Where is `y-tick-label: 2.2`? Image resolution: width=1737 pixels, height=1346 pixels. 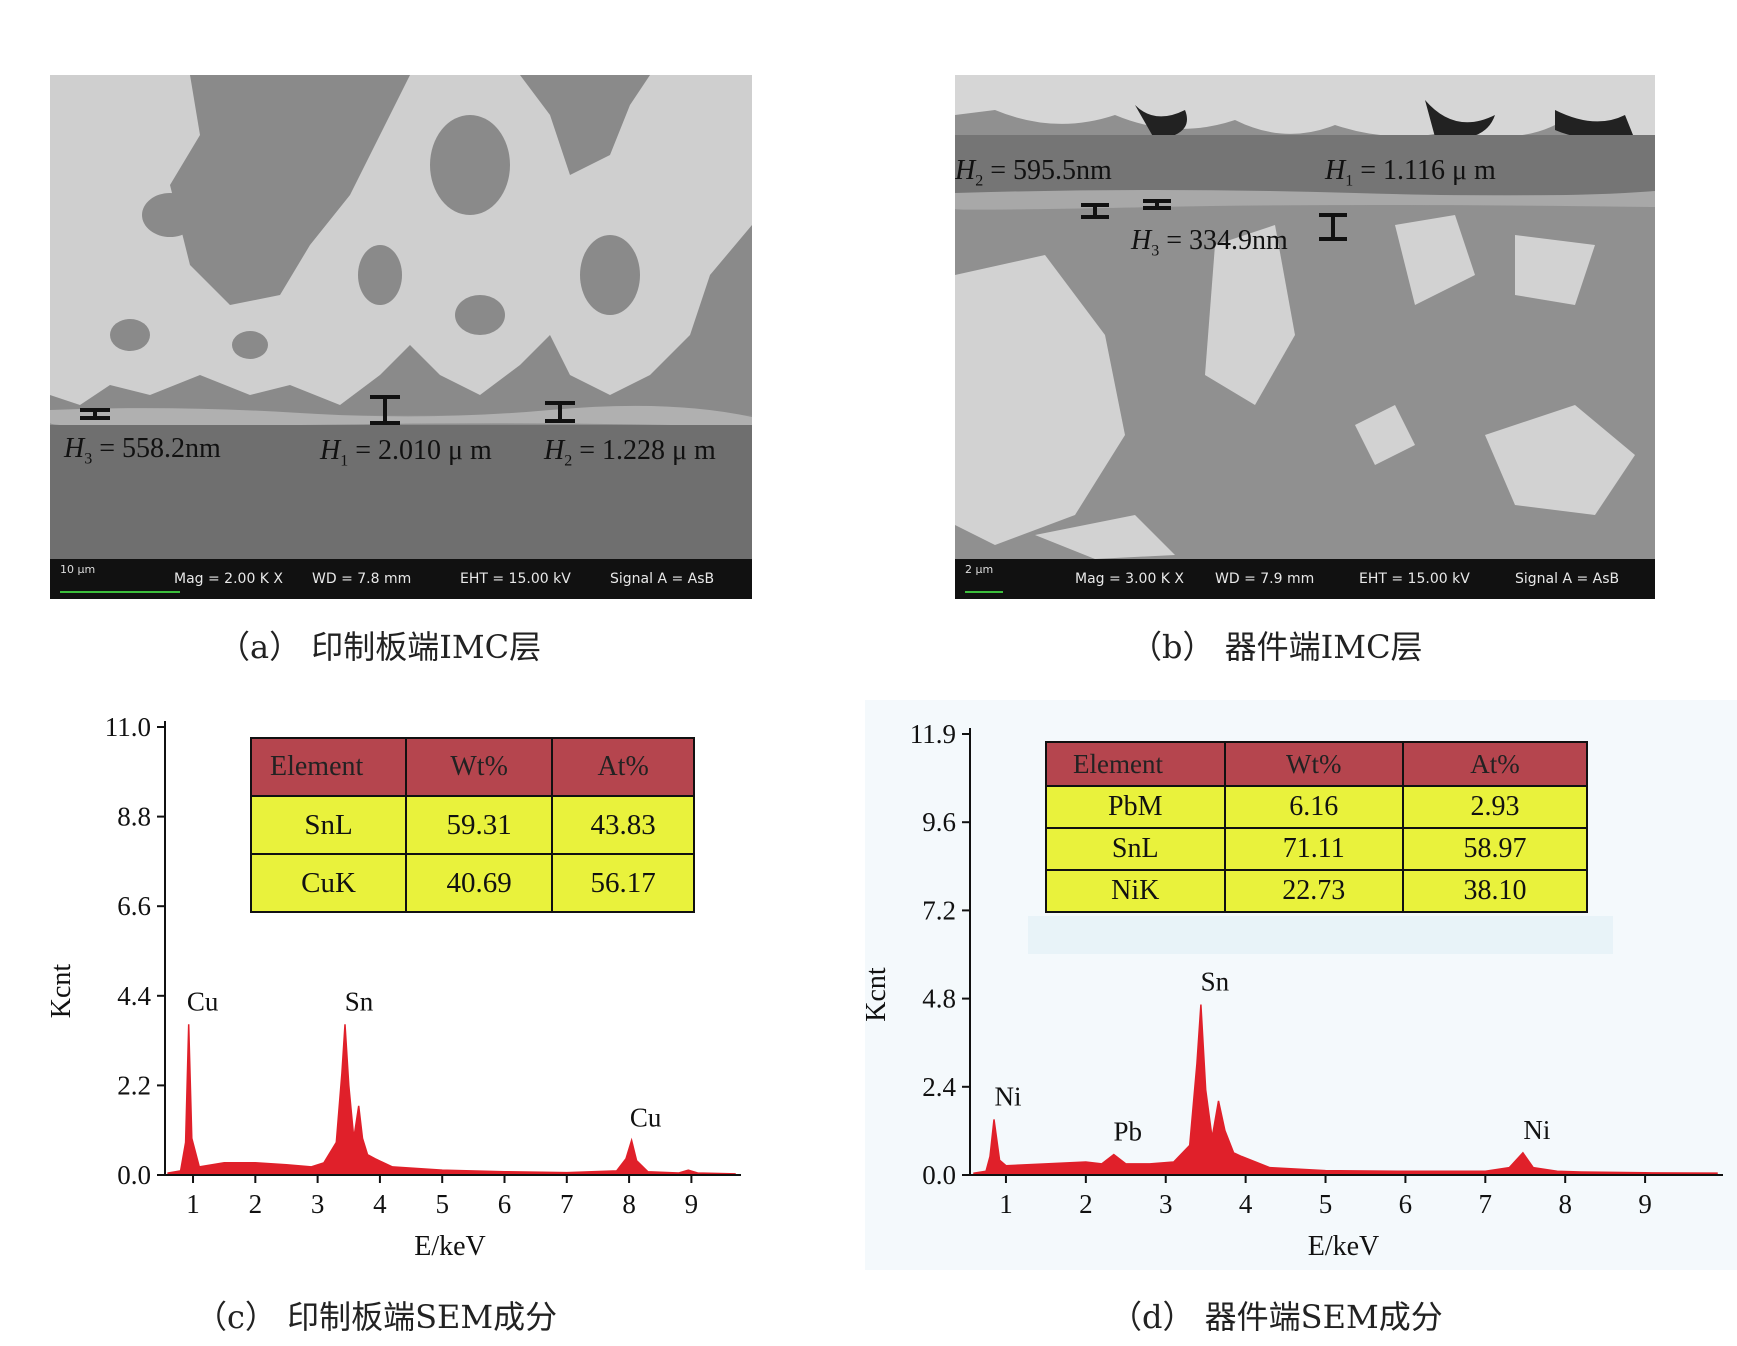 y-tick-label: 2.2 is located at coordinates (134, 1085).